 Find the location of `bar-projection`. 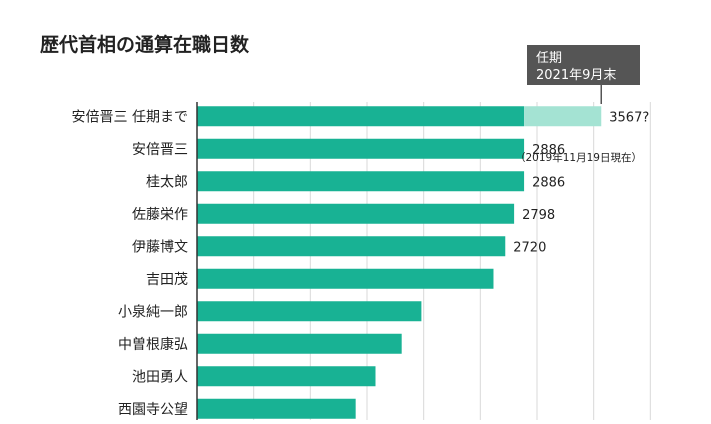

bar-projection is located at coordinates (563, 116).